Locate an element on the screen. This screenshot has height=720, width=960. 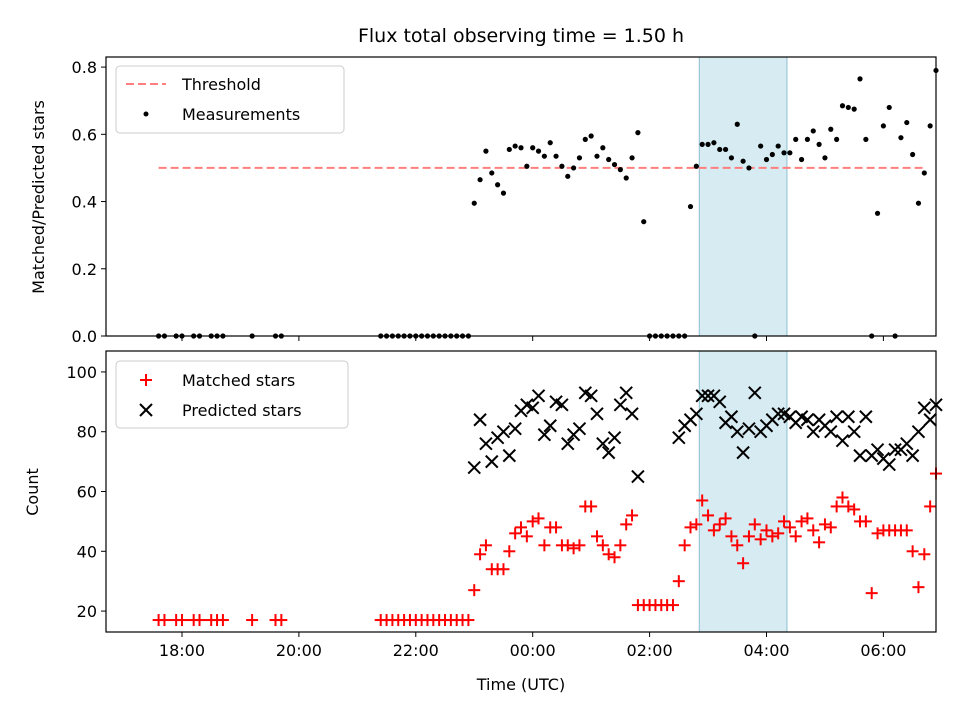
x-ticks-ratio is located at coordinates (532, 338).